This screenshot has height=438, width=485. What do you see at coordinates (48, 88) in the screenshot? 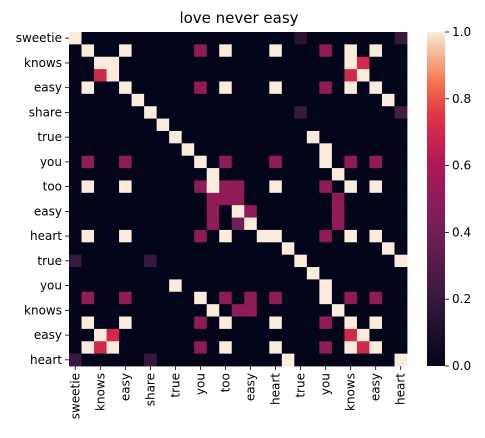
I see `y-tick-label: easy` at bounding box center [48, 88].